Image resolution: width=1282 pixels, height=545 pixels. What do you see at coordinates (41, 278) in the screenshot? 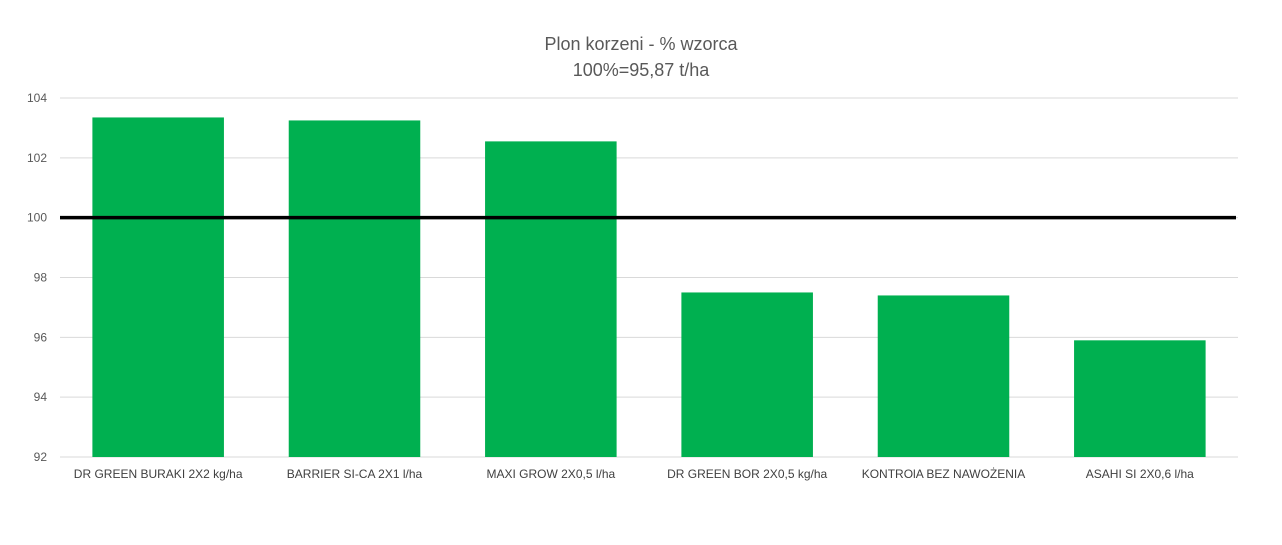
I see `y-tick-label: 98` at bounding box center [41, 278].